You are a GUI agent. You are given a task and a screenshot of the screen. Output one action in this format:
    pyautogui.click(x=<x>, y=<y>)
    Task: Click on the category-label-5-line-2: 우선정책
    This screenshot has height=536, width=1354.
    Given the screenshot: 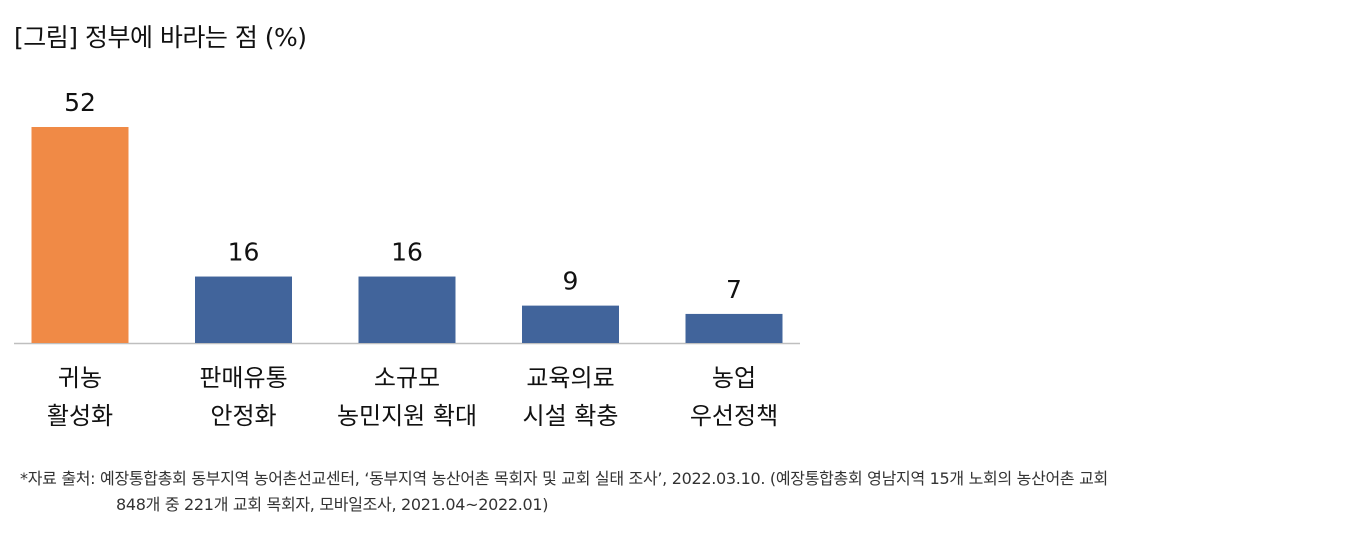 What is the action you would take?
    pyautogui.click(x=734, y=416)
    